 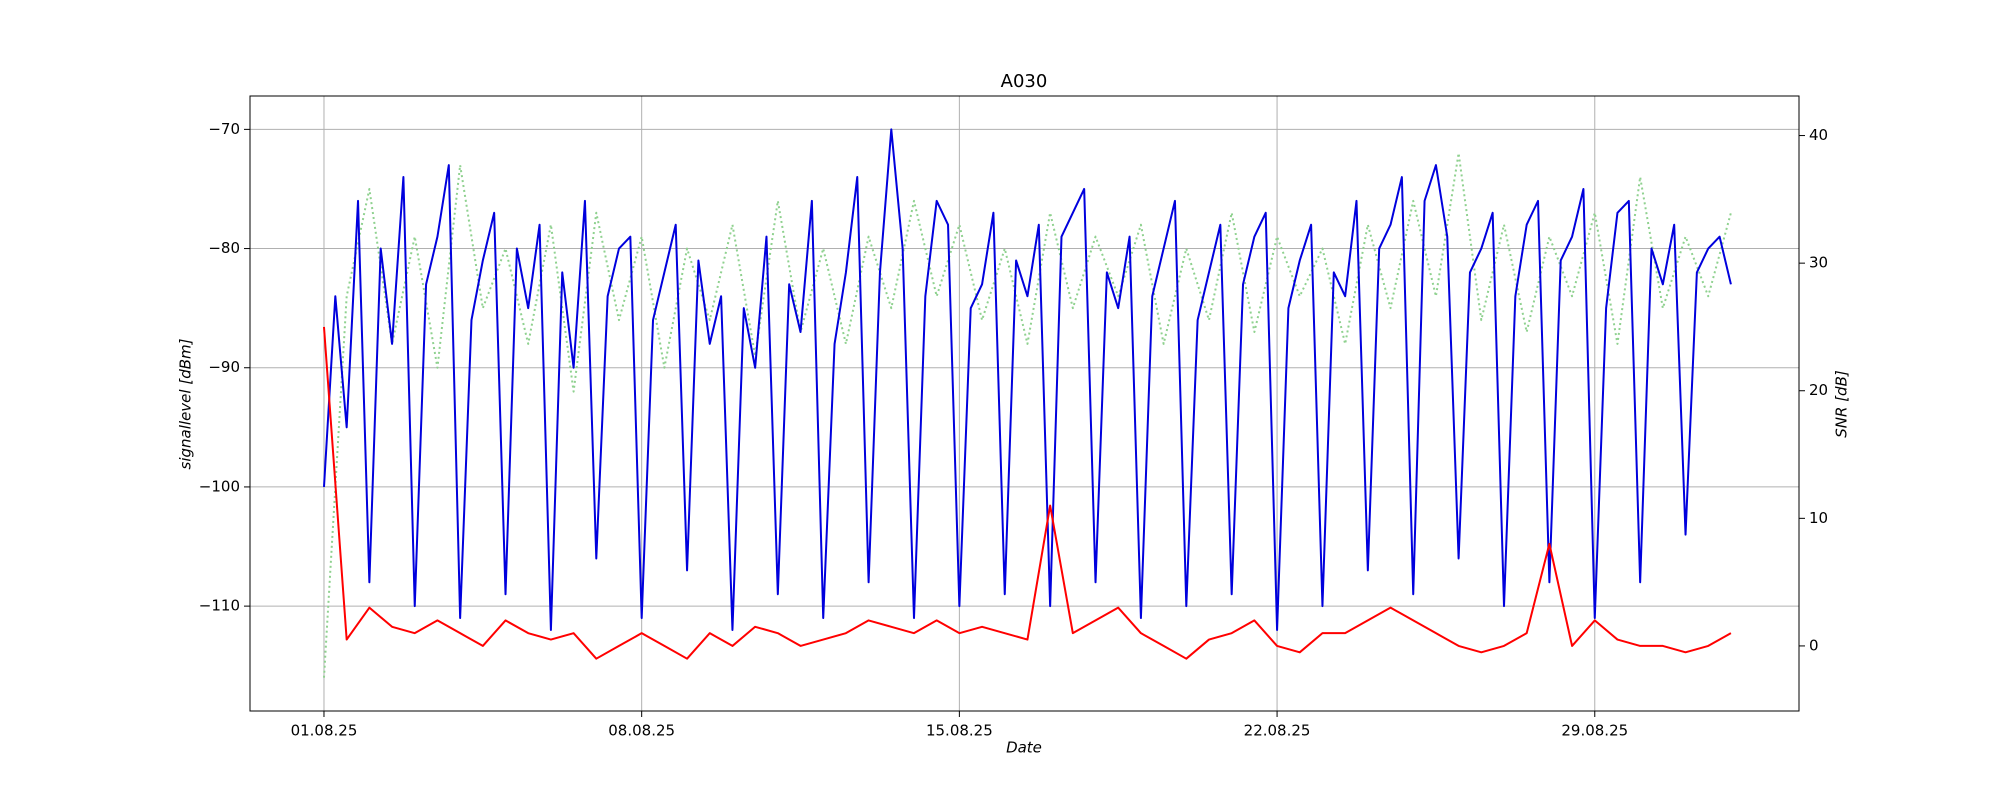 I want to click on x-tick-label: 22.08.25, so click(x=1277, y=731).